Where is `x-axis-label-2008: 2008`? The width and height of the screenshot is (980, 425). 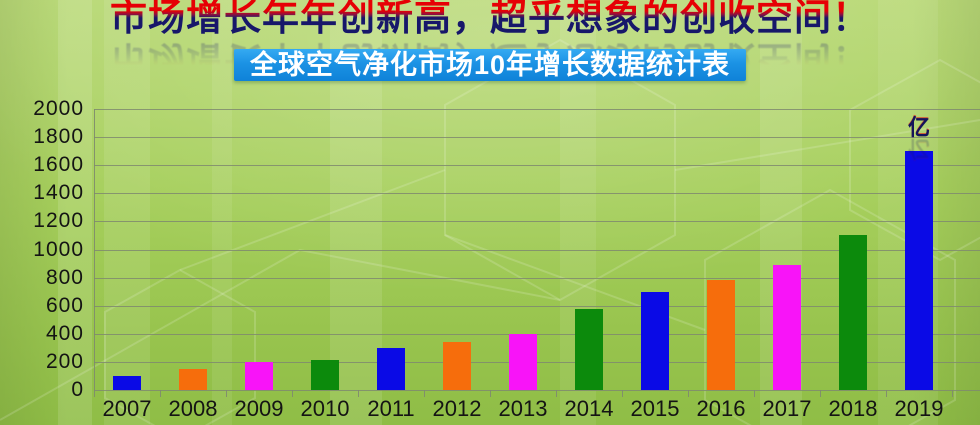
x-axis-label-2008: 2008 is located at coordinates (193, 408).